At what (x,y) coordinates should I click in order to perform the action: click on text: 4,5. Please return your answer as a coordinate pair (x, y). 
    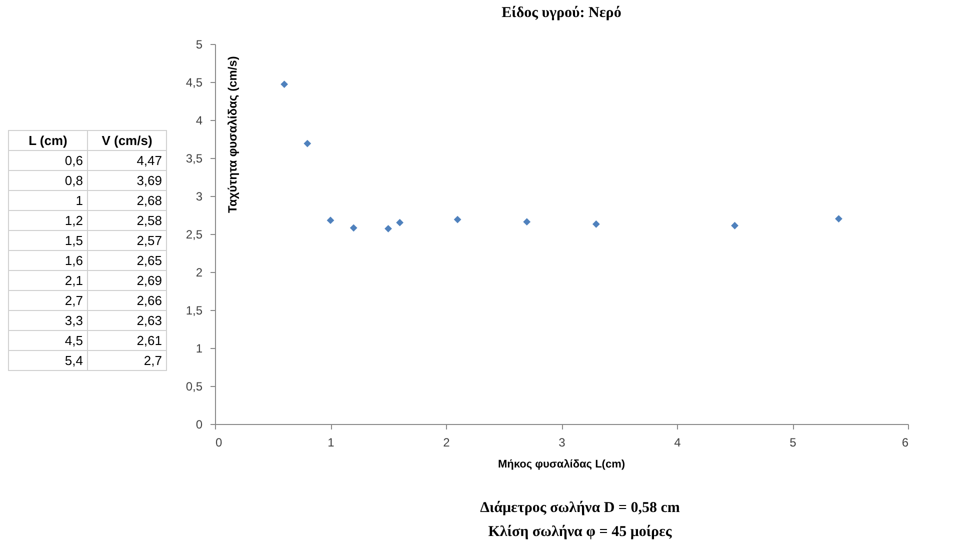
    Looking at the image, I should click on (48, 340).